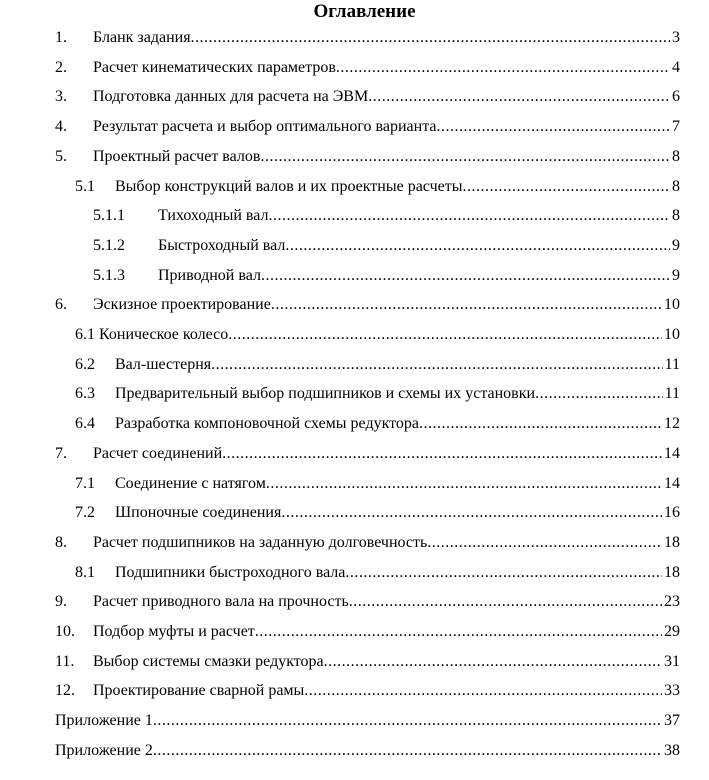 The width and height of the screenshot is (709, 780). What do you see at coordinates (61, 453) in the screenshot?
I see `toc-entry-number: 7.` at bounding box center [61, 453].